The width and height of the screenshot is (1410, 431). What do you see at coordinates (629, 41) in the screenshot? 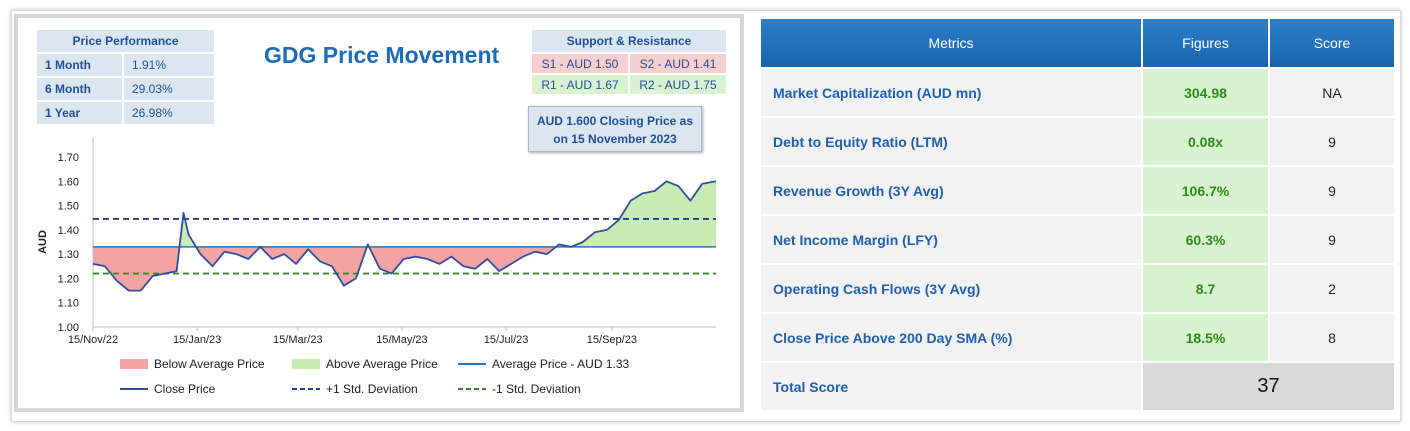
I see `support-resistance-header: Support & Resistance` at bounding box center [629, 41].